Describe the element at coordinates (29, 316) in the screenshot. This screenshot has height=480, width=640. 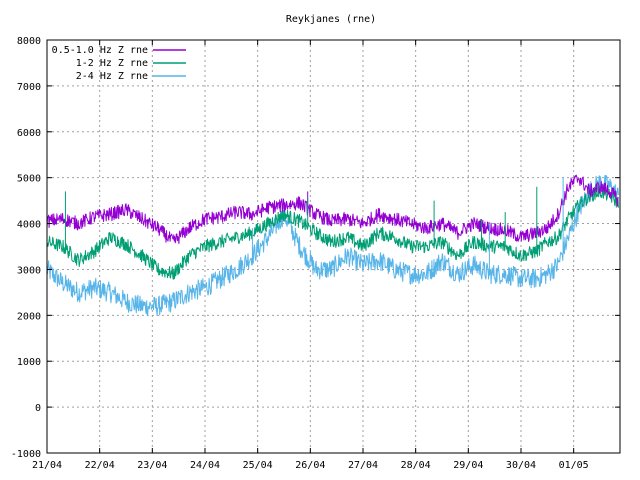
I see `y-tick-label: 2000` at that location.